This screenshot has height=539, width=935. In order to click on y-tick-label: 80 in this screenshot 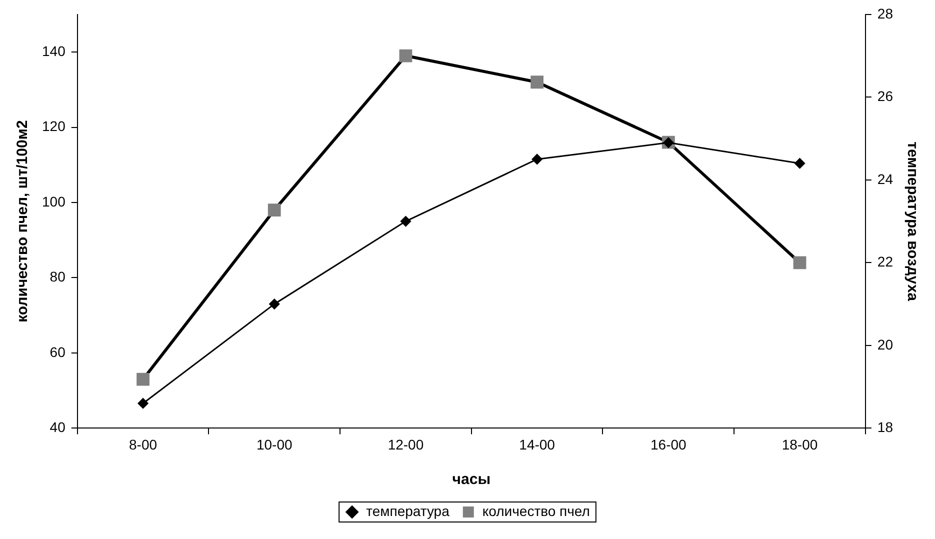, I will do `click(58, 276)`.